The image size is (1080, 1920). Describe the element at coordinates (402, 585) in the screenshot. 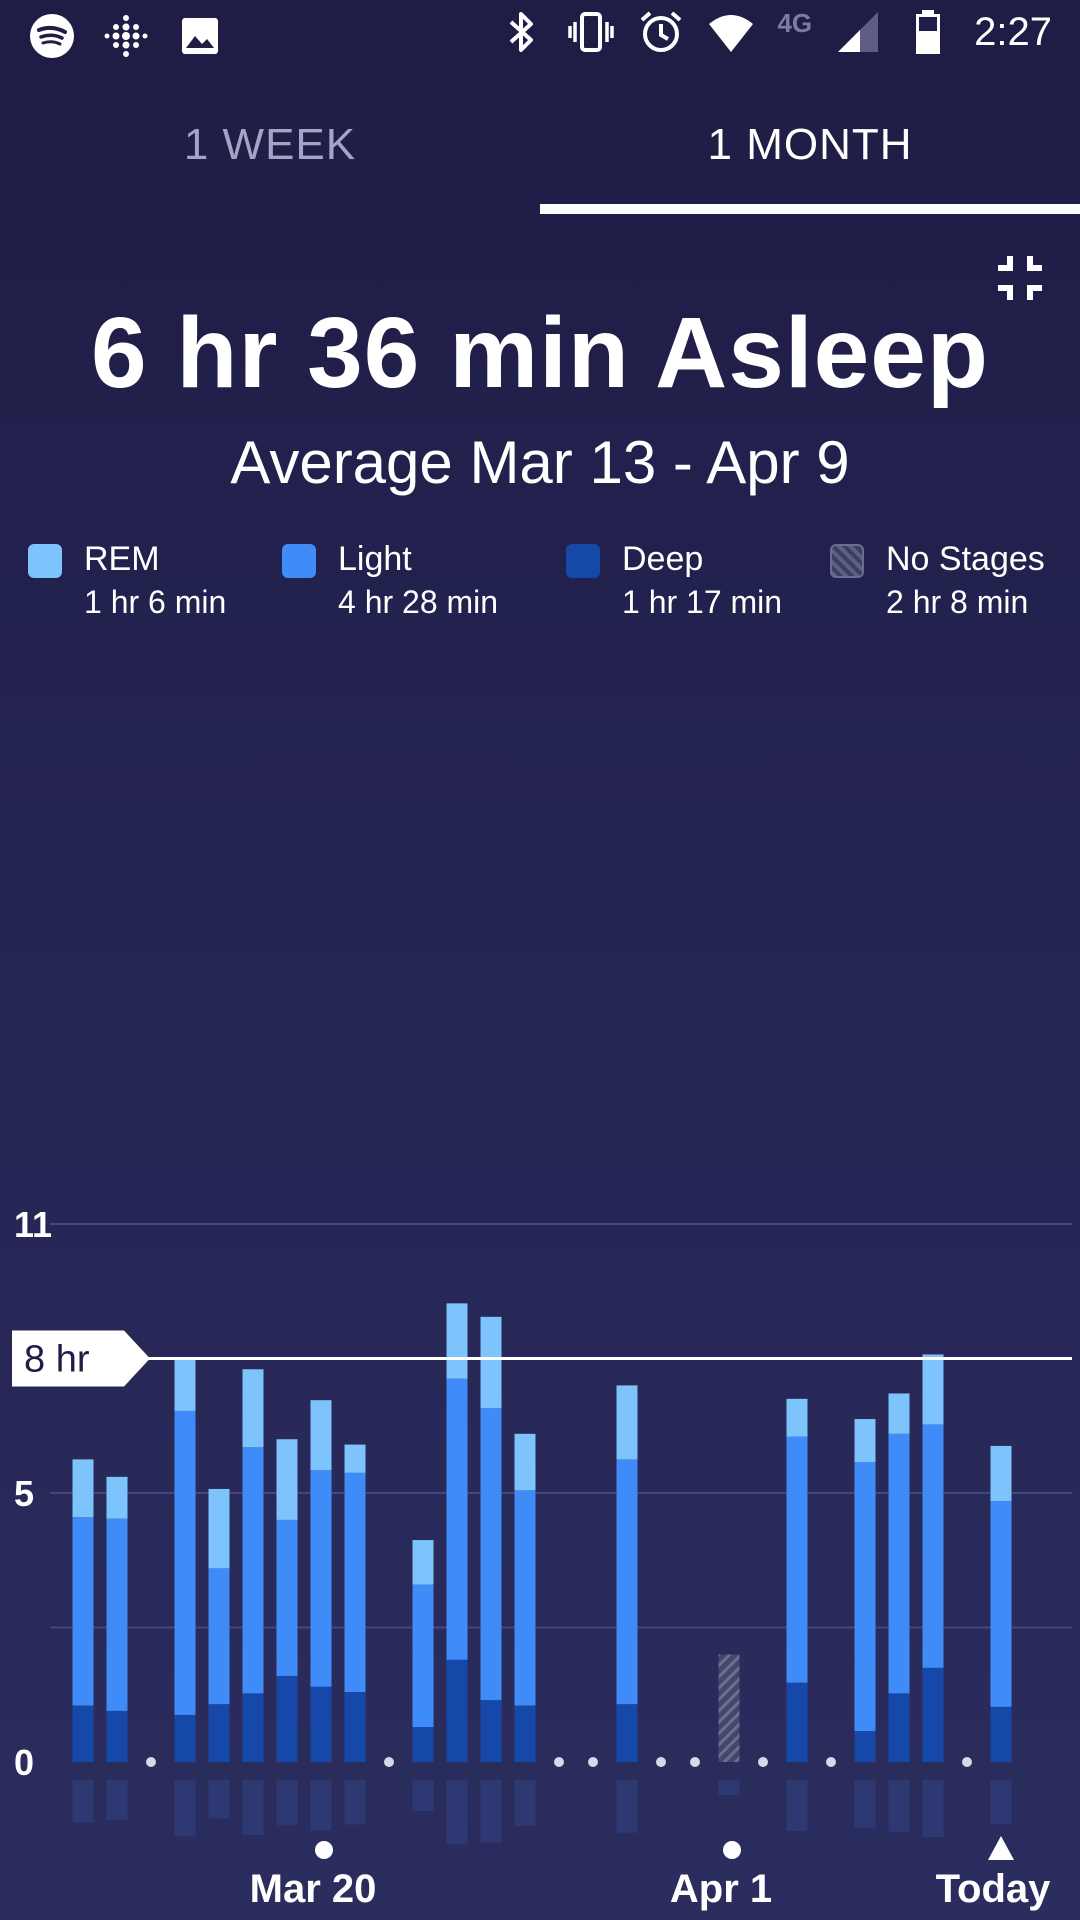

I see `legend-light: Light 4 hr 28 min` at that location.